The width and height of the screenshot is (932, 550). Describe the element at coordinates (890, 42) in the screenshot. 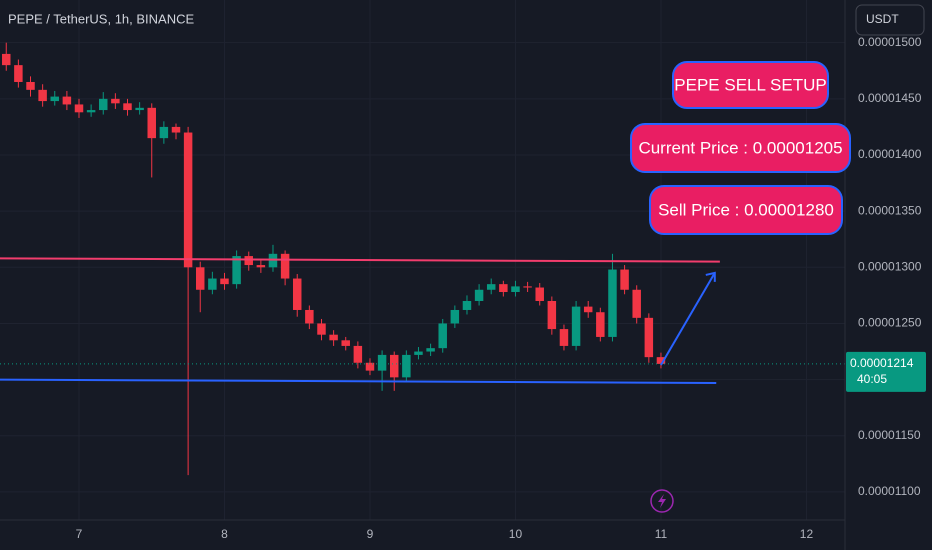

I see `y-tick-label: 0.00001500` at that location.